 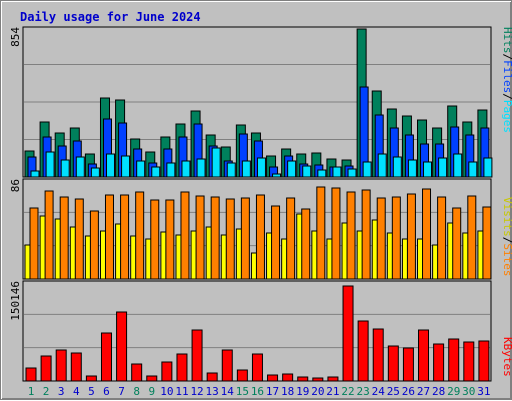 What do you see at coordinates (363, 391) in the screenshot?
I see `day-label: 23` at bounding box center [363, 391].